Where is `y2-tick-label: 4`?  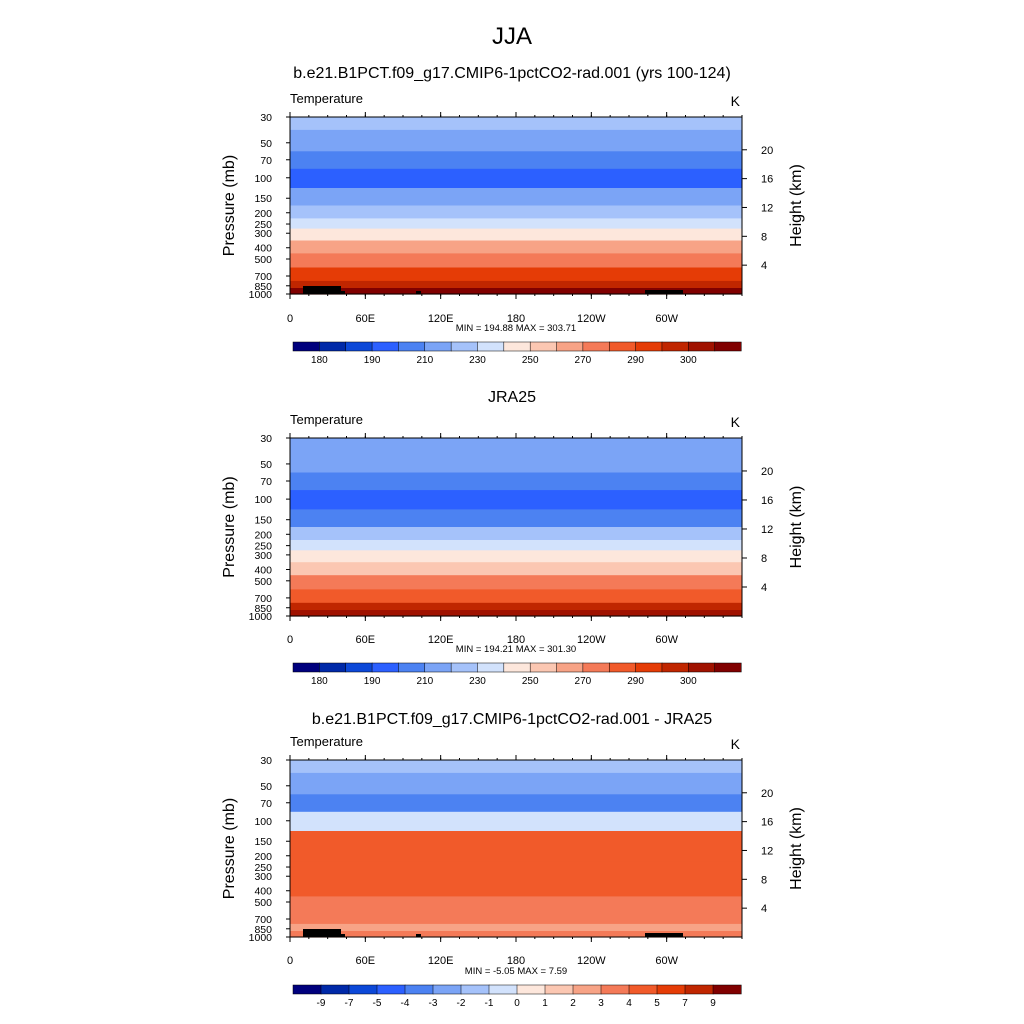
y2-tick-label: 4 is located at coordinates (764, 266).